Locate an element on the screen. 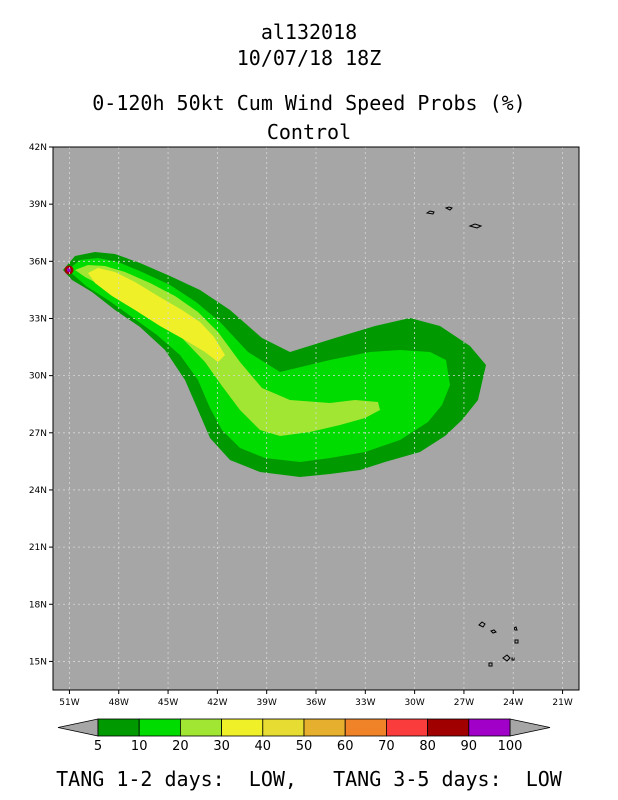 The height and width of the screenshot is (800, 618). lat-label: 18N is located at coordinates (38, 605).